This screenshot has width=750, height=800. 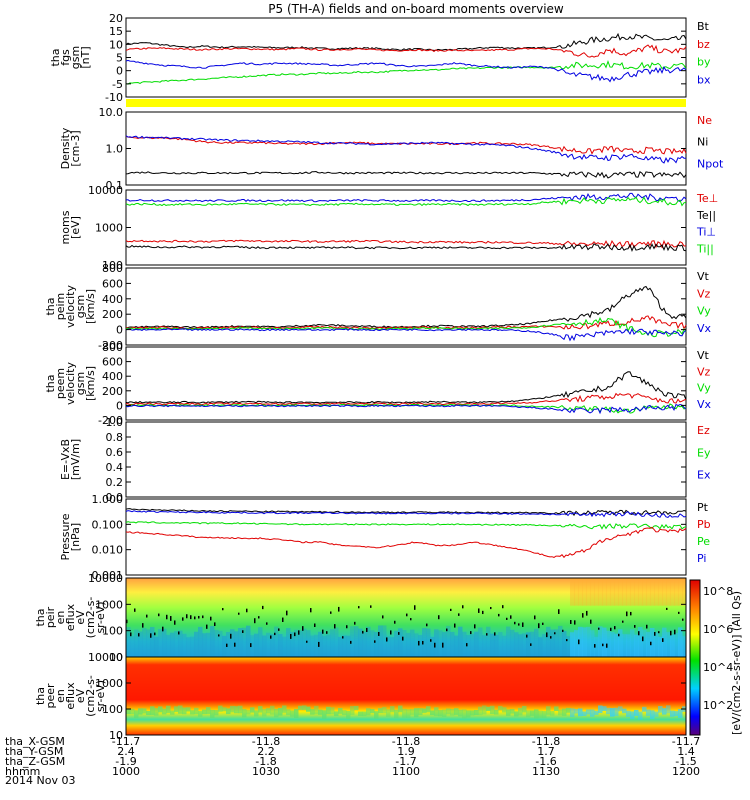 I want to click on legend-entry: Pi, so click(x=701, y=558).